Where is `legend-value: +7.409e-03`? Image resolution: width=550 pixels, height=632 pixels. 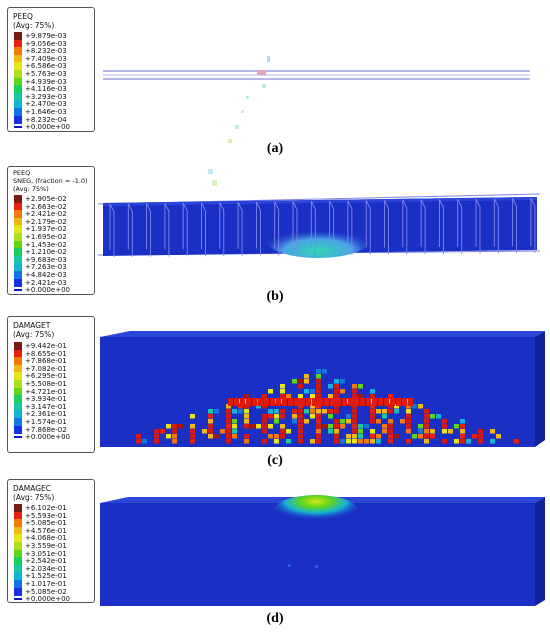
legend-value: +7.409e-03 is located at coordinates (46, 58).